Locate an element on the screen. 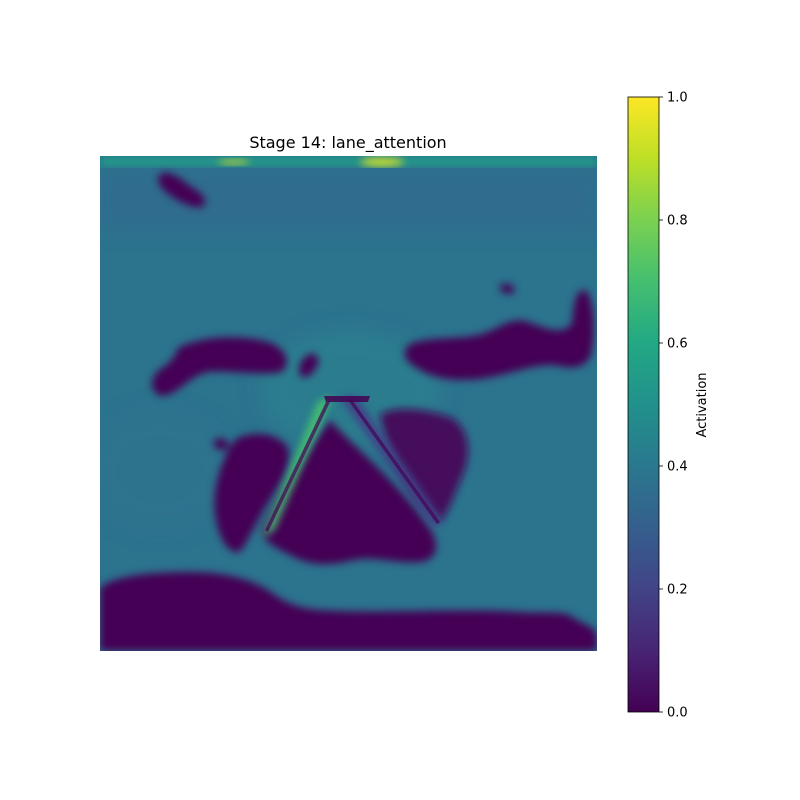  colorbar: 0.0 0.2 0.4 0.6 0.8 1.0 Activation is located at coordinates (668, 406).